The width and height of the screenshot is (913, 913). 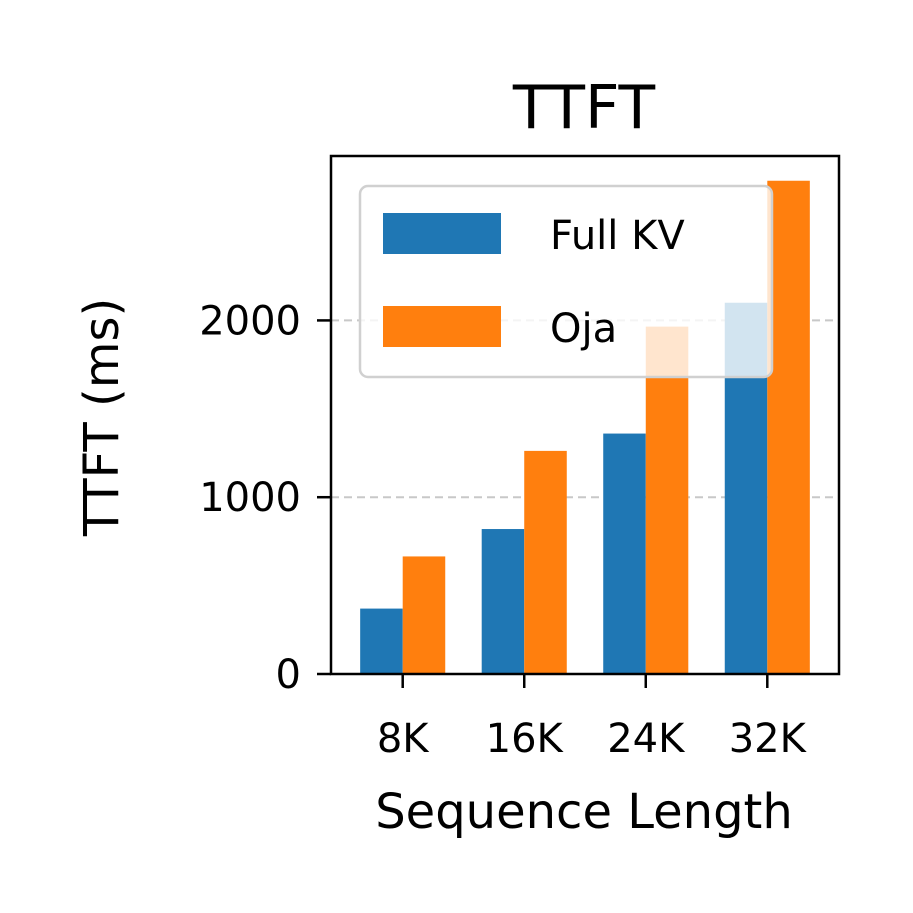 What do you see at coordinates (503, 601) in the screenshot?
I see `bar-full-kv-16k` at bounding box center [503, 601].